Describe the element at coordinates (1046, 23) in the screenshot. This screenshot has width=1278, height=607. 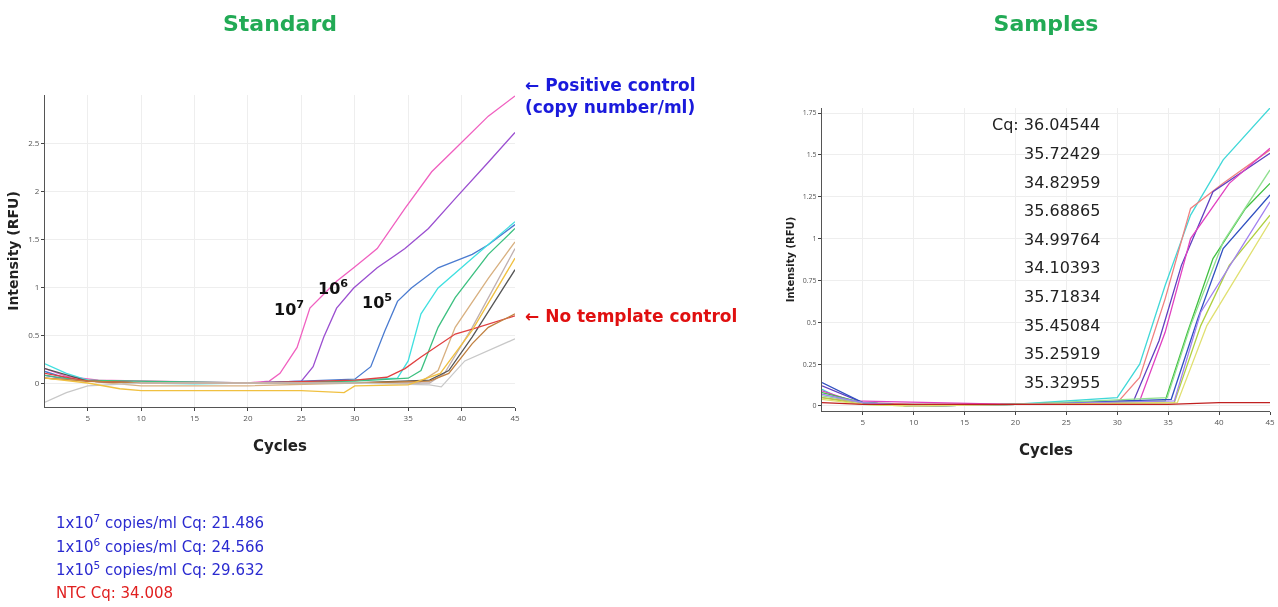
I see `chart-title: Samples` at that location.